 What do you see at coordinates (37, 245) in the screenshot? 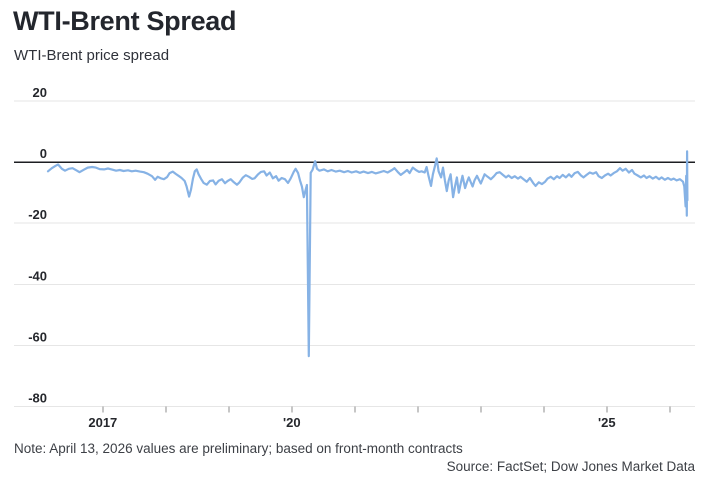
I see `y-axis-labels: 20 0 -20 -40 -60 -80` at bounding box center [37, 245].